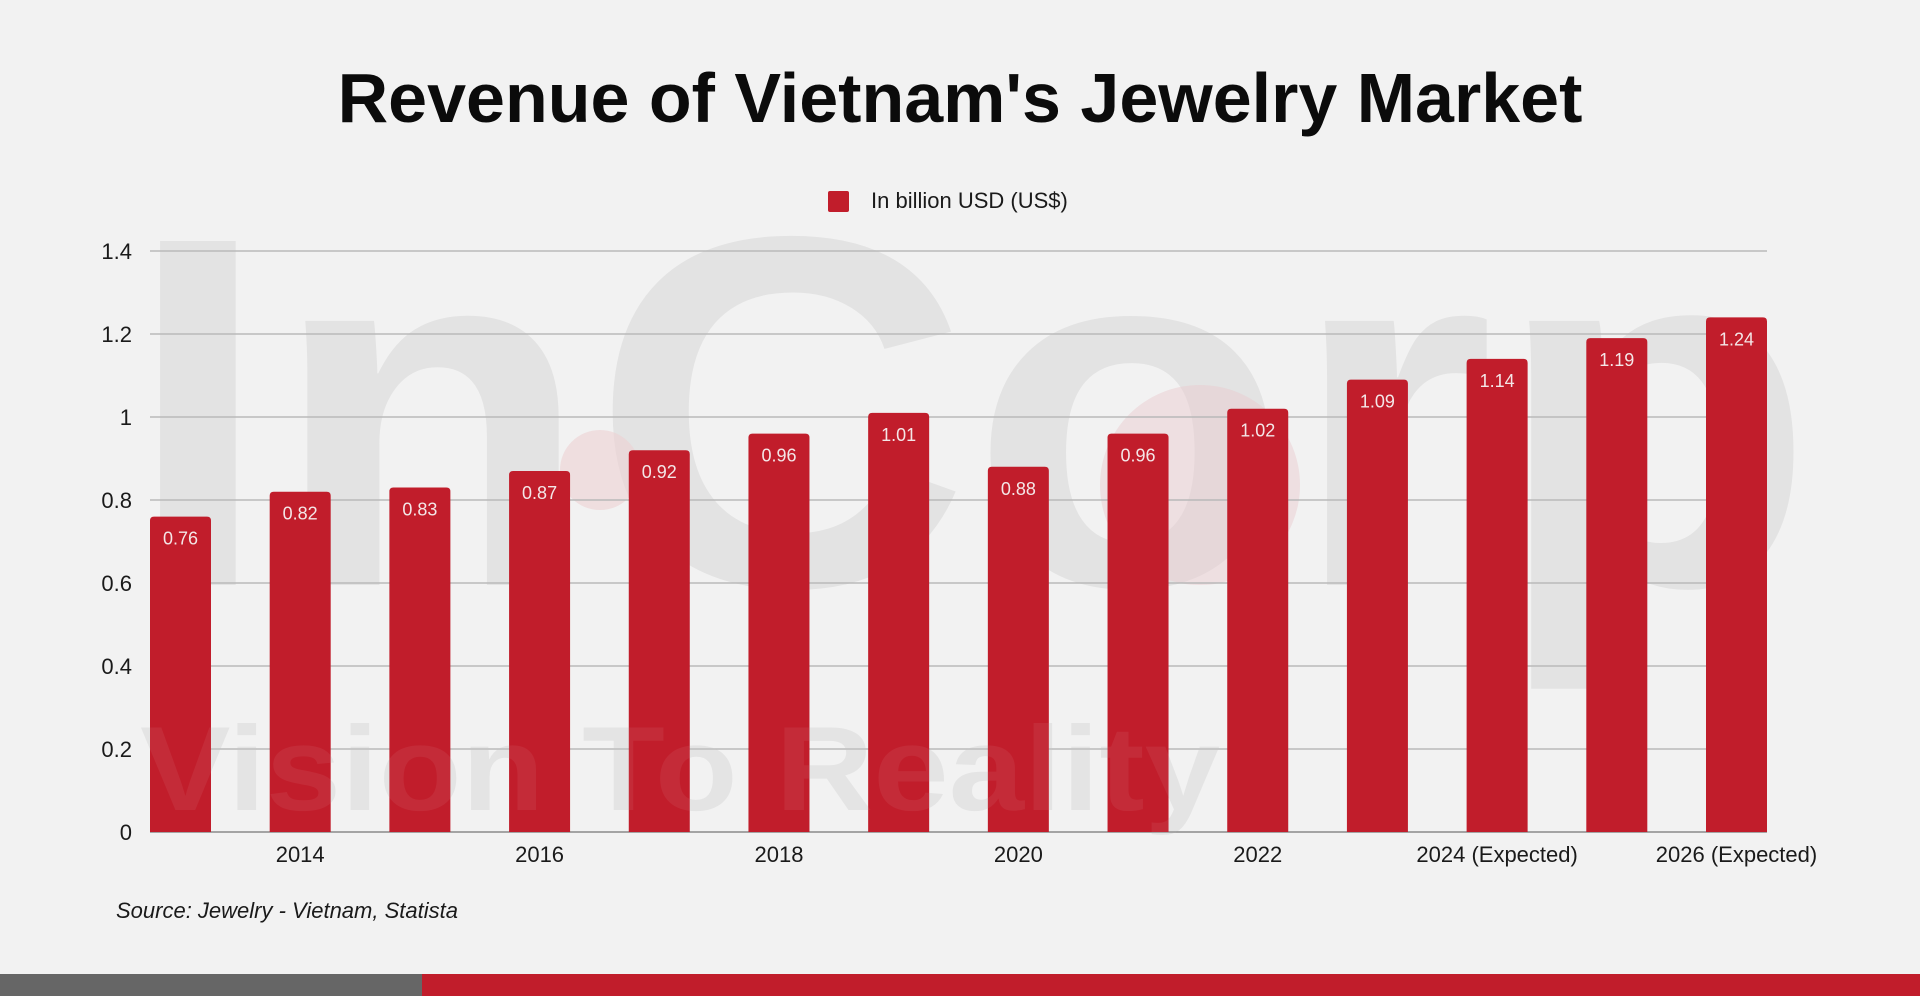 The width and height of the screenshot is (1920, 996). What do you see at coordinates (1171, 985) in the screenshot?
I see `footer-bar-red` at bounding box center [1171, 985].